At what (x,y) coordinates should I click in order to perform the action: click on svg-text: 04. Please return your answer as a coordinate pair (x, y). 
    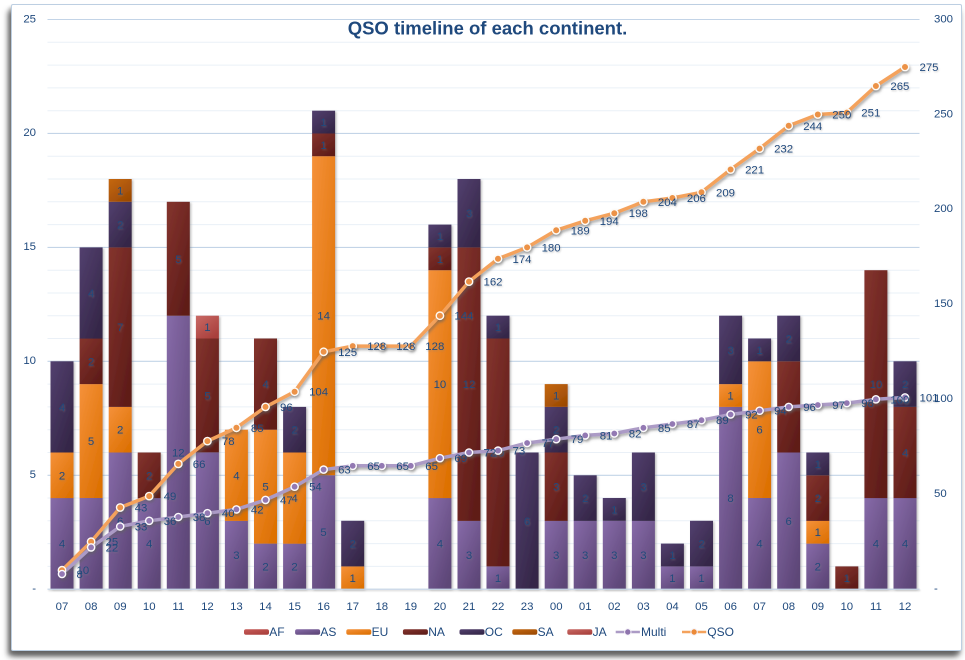
    Looking at the image, I should click on (672, 607).